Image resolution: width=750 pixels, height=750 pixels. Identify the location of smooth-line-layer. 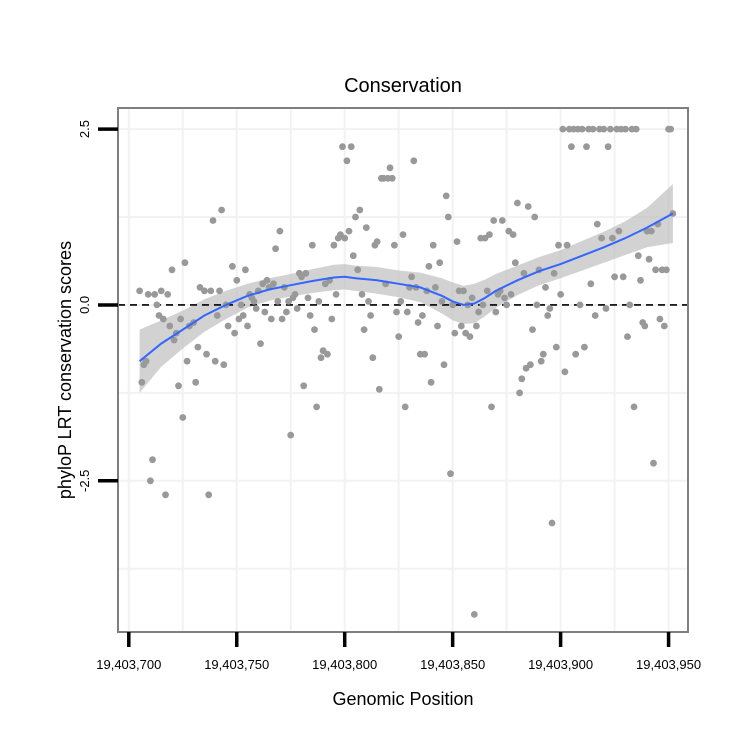
(406, 287).